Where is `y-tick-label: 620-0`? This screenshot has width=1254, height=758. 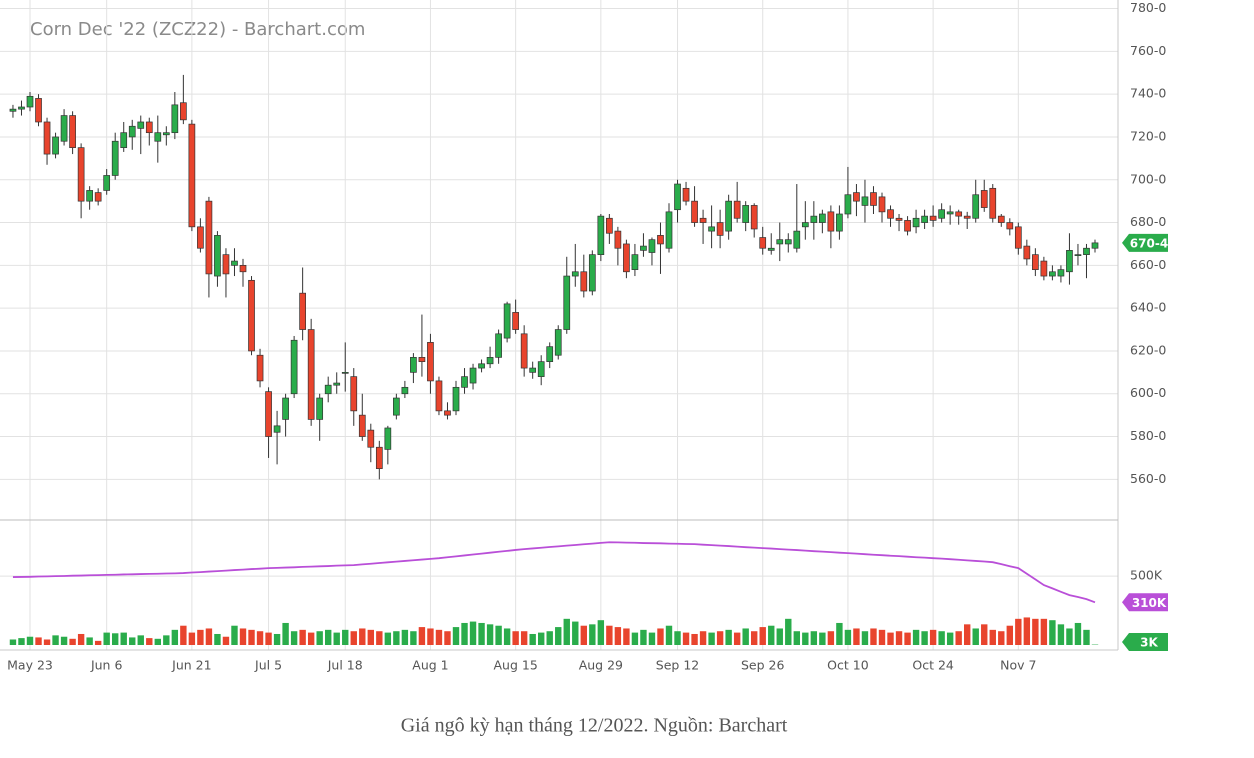
y-tick-label: 620-0 is located at coordinates (1148, 349).